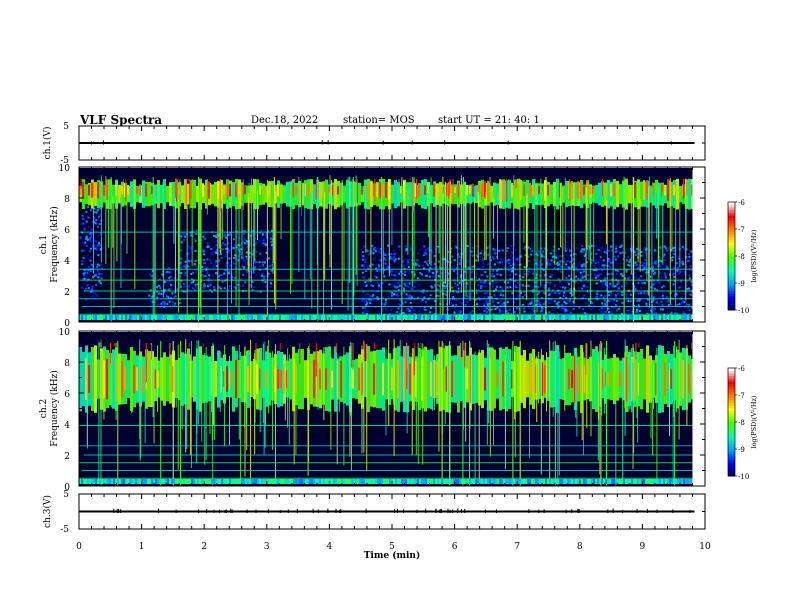 The image size is (792, 612). Describe the element at coordinates (67, 293) in the screenshot. I see `y-tick-label: 2` at that location.